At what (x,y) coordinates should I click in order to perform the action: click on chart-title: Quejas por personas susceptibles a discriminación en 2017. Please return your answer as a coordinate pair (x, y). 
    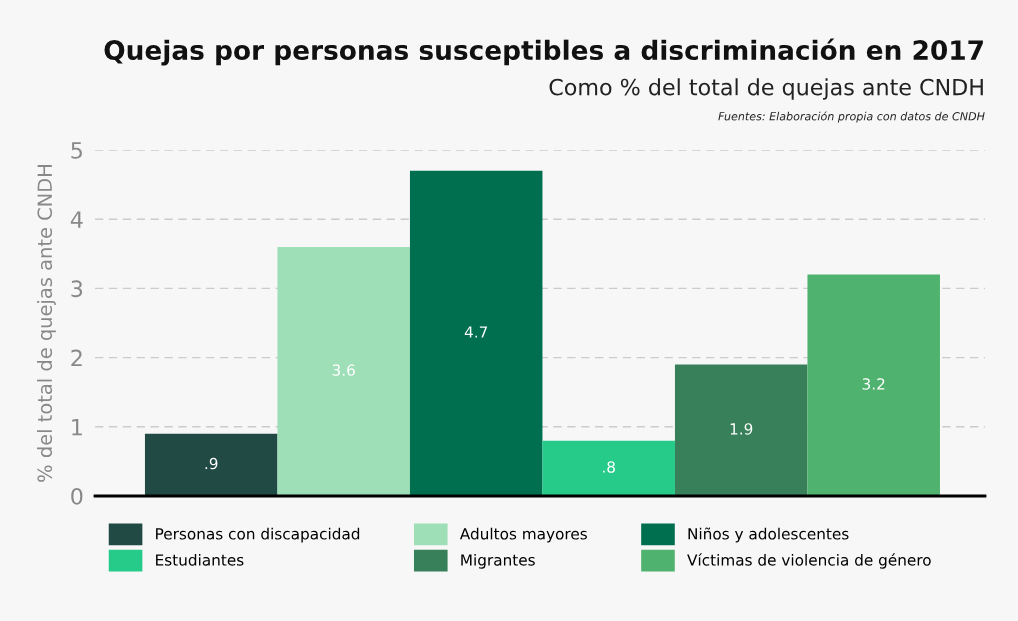
    Looking at the image, I should click on (543, 52).